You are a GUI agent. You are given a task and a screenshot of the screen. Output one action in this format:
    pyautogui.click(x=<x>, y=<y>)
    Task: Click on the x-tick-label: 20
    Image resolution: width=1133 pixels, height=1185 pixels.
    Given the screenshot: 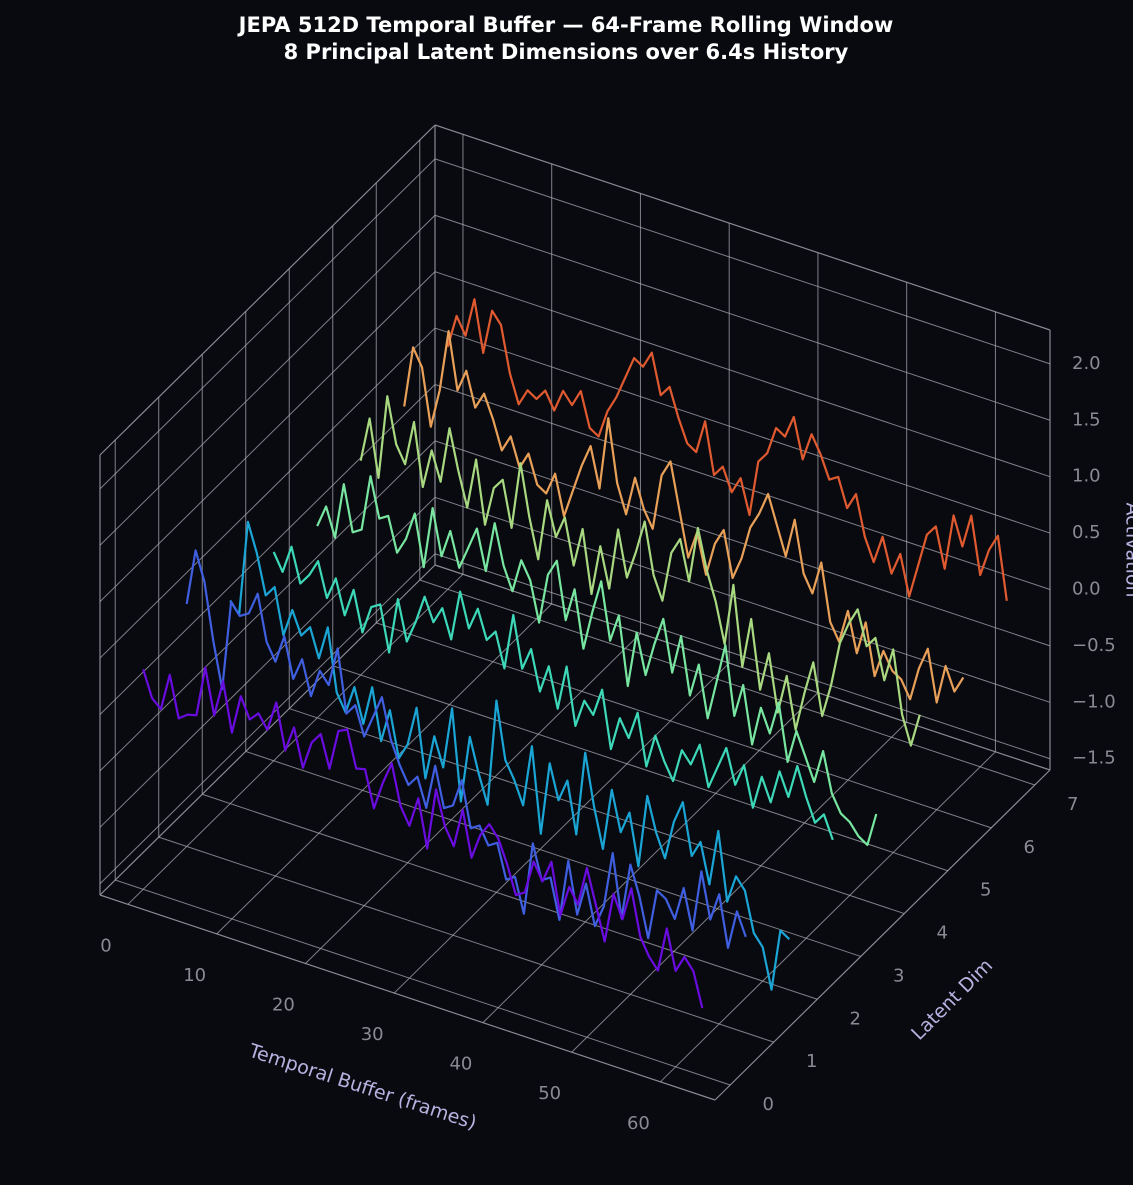 What is the action you would take?
    pyautogui.click(x=283, y=1004)
    